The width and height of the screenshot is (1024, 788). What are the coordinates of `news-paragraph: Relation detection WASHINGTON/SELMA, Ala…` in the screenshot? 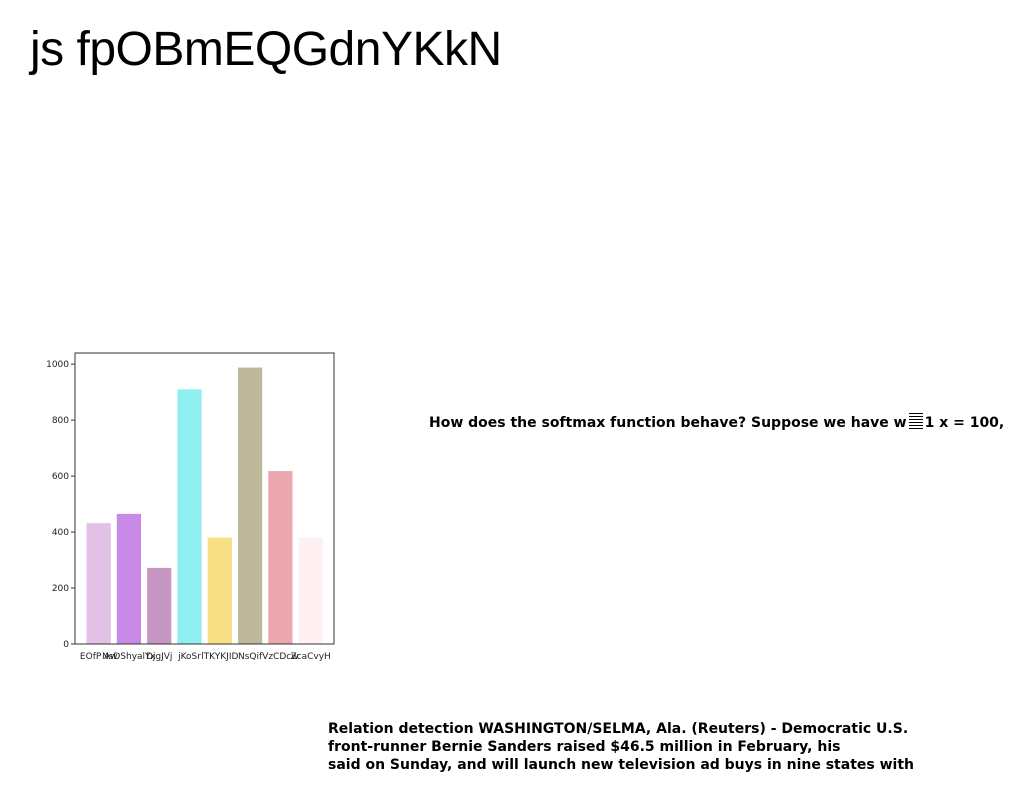 It's located at (621, 747).